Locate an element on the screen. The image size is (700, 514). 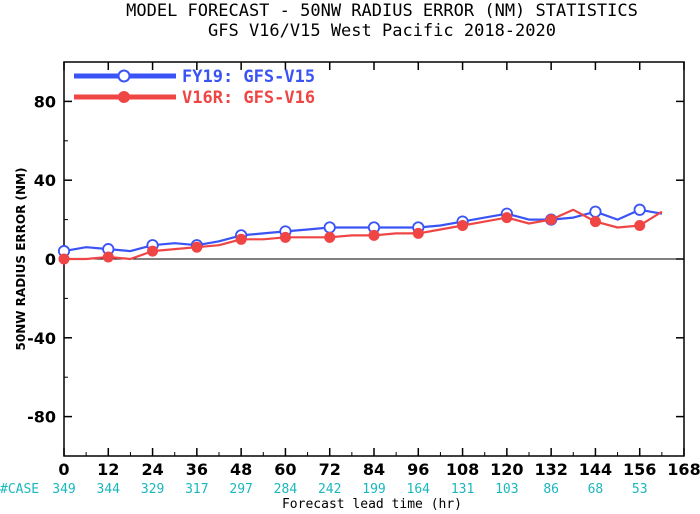
case-count: 53 is located at coordinates (640, 489).